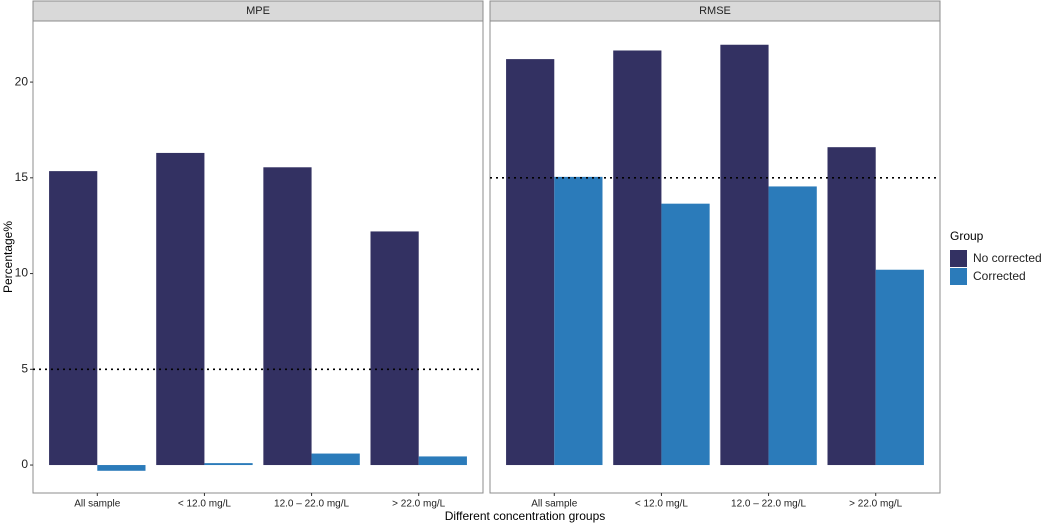 The image size is (1052, 530). Describe the element at coordinates (24, 368) in the screenshot. I see `y-tick-label: 5` at that location.